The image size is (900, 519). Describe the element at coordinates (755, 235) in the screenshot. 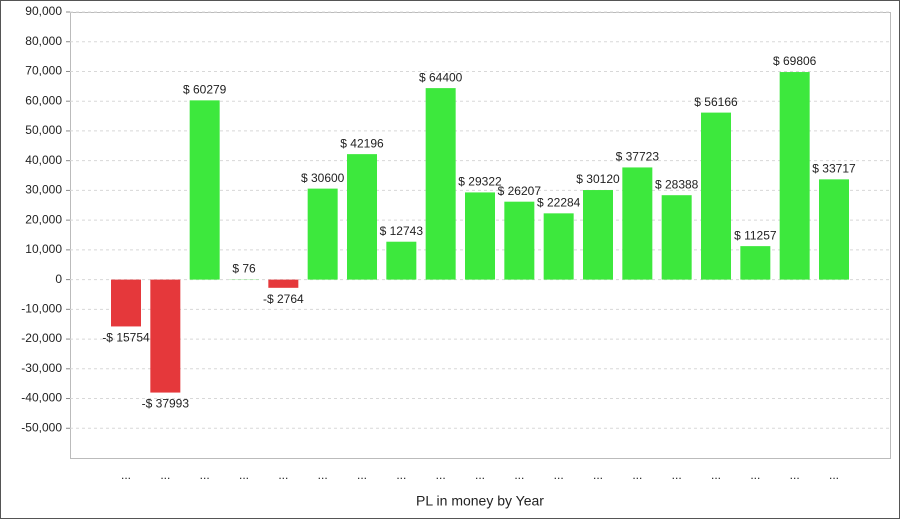

I see `value-label: $ 11257` at that location.